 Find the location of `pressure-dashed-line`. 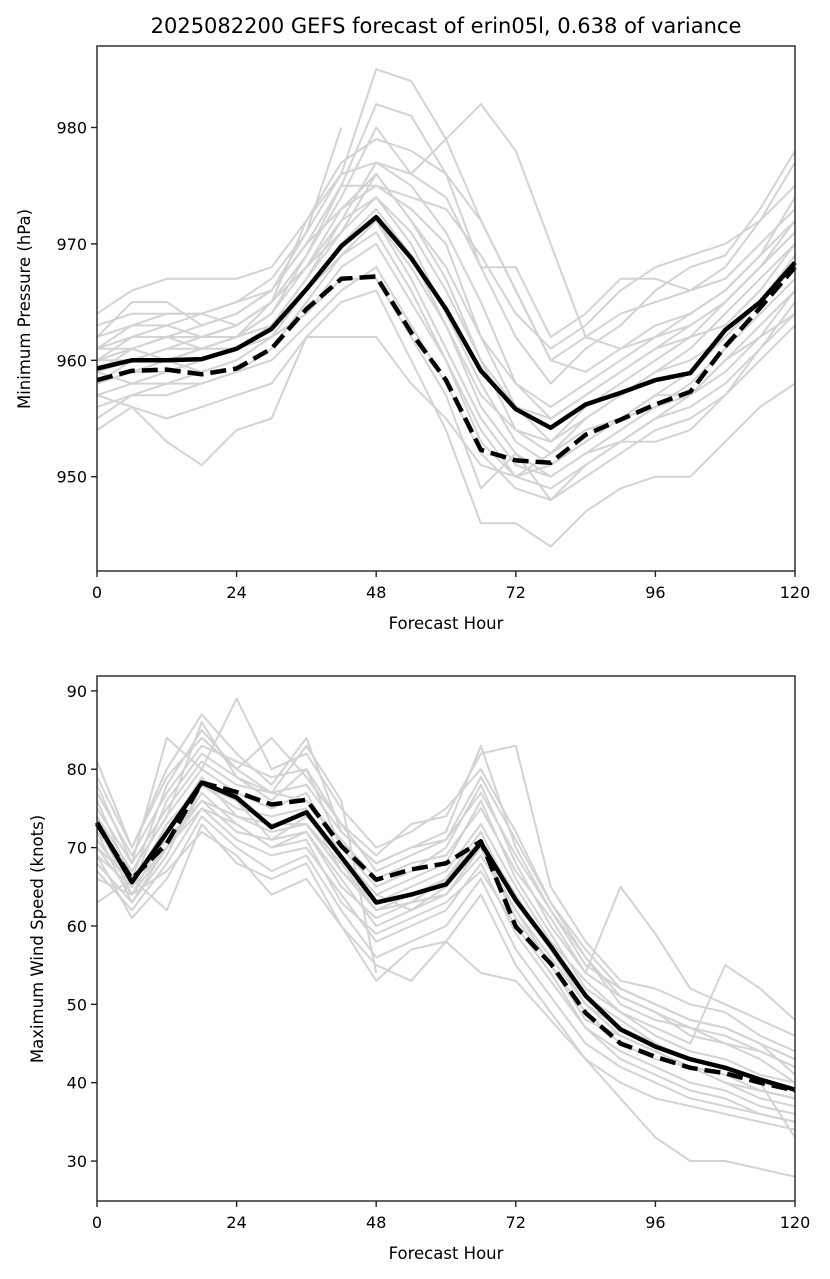

pressure-dashed-line is located at coordinates (446, 365).